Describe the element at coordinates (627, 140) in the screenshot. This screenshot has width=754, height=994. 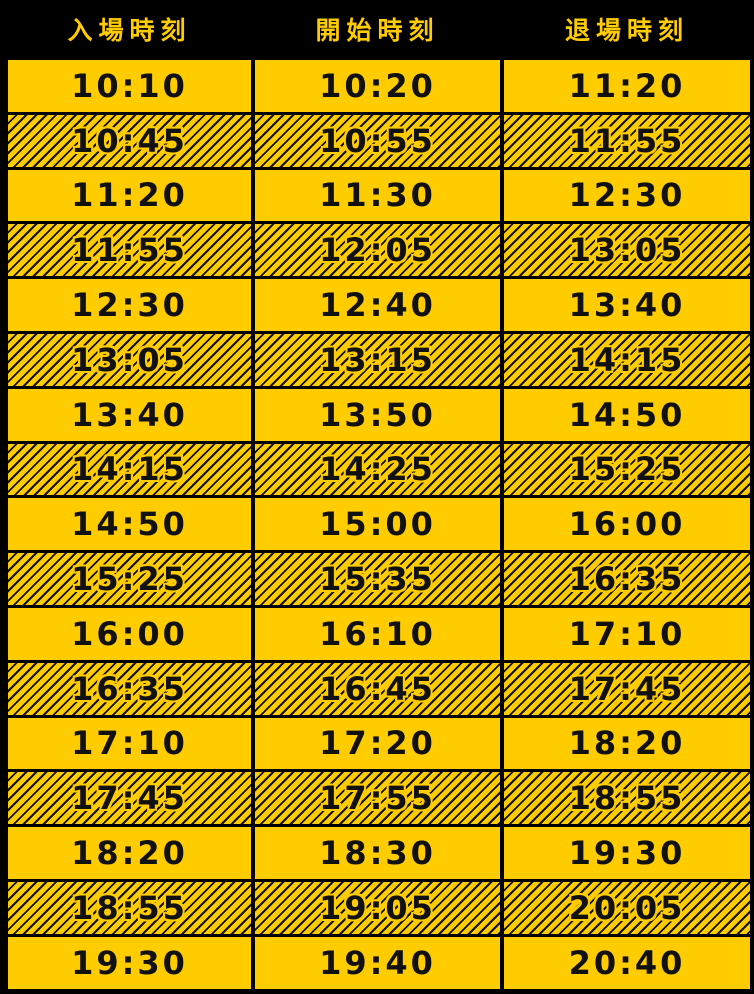
I see `cell-exit-time: 11:55` at that location.